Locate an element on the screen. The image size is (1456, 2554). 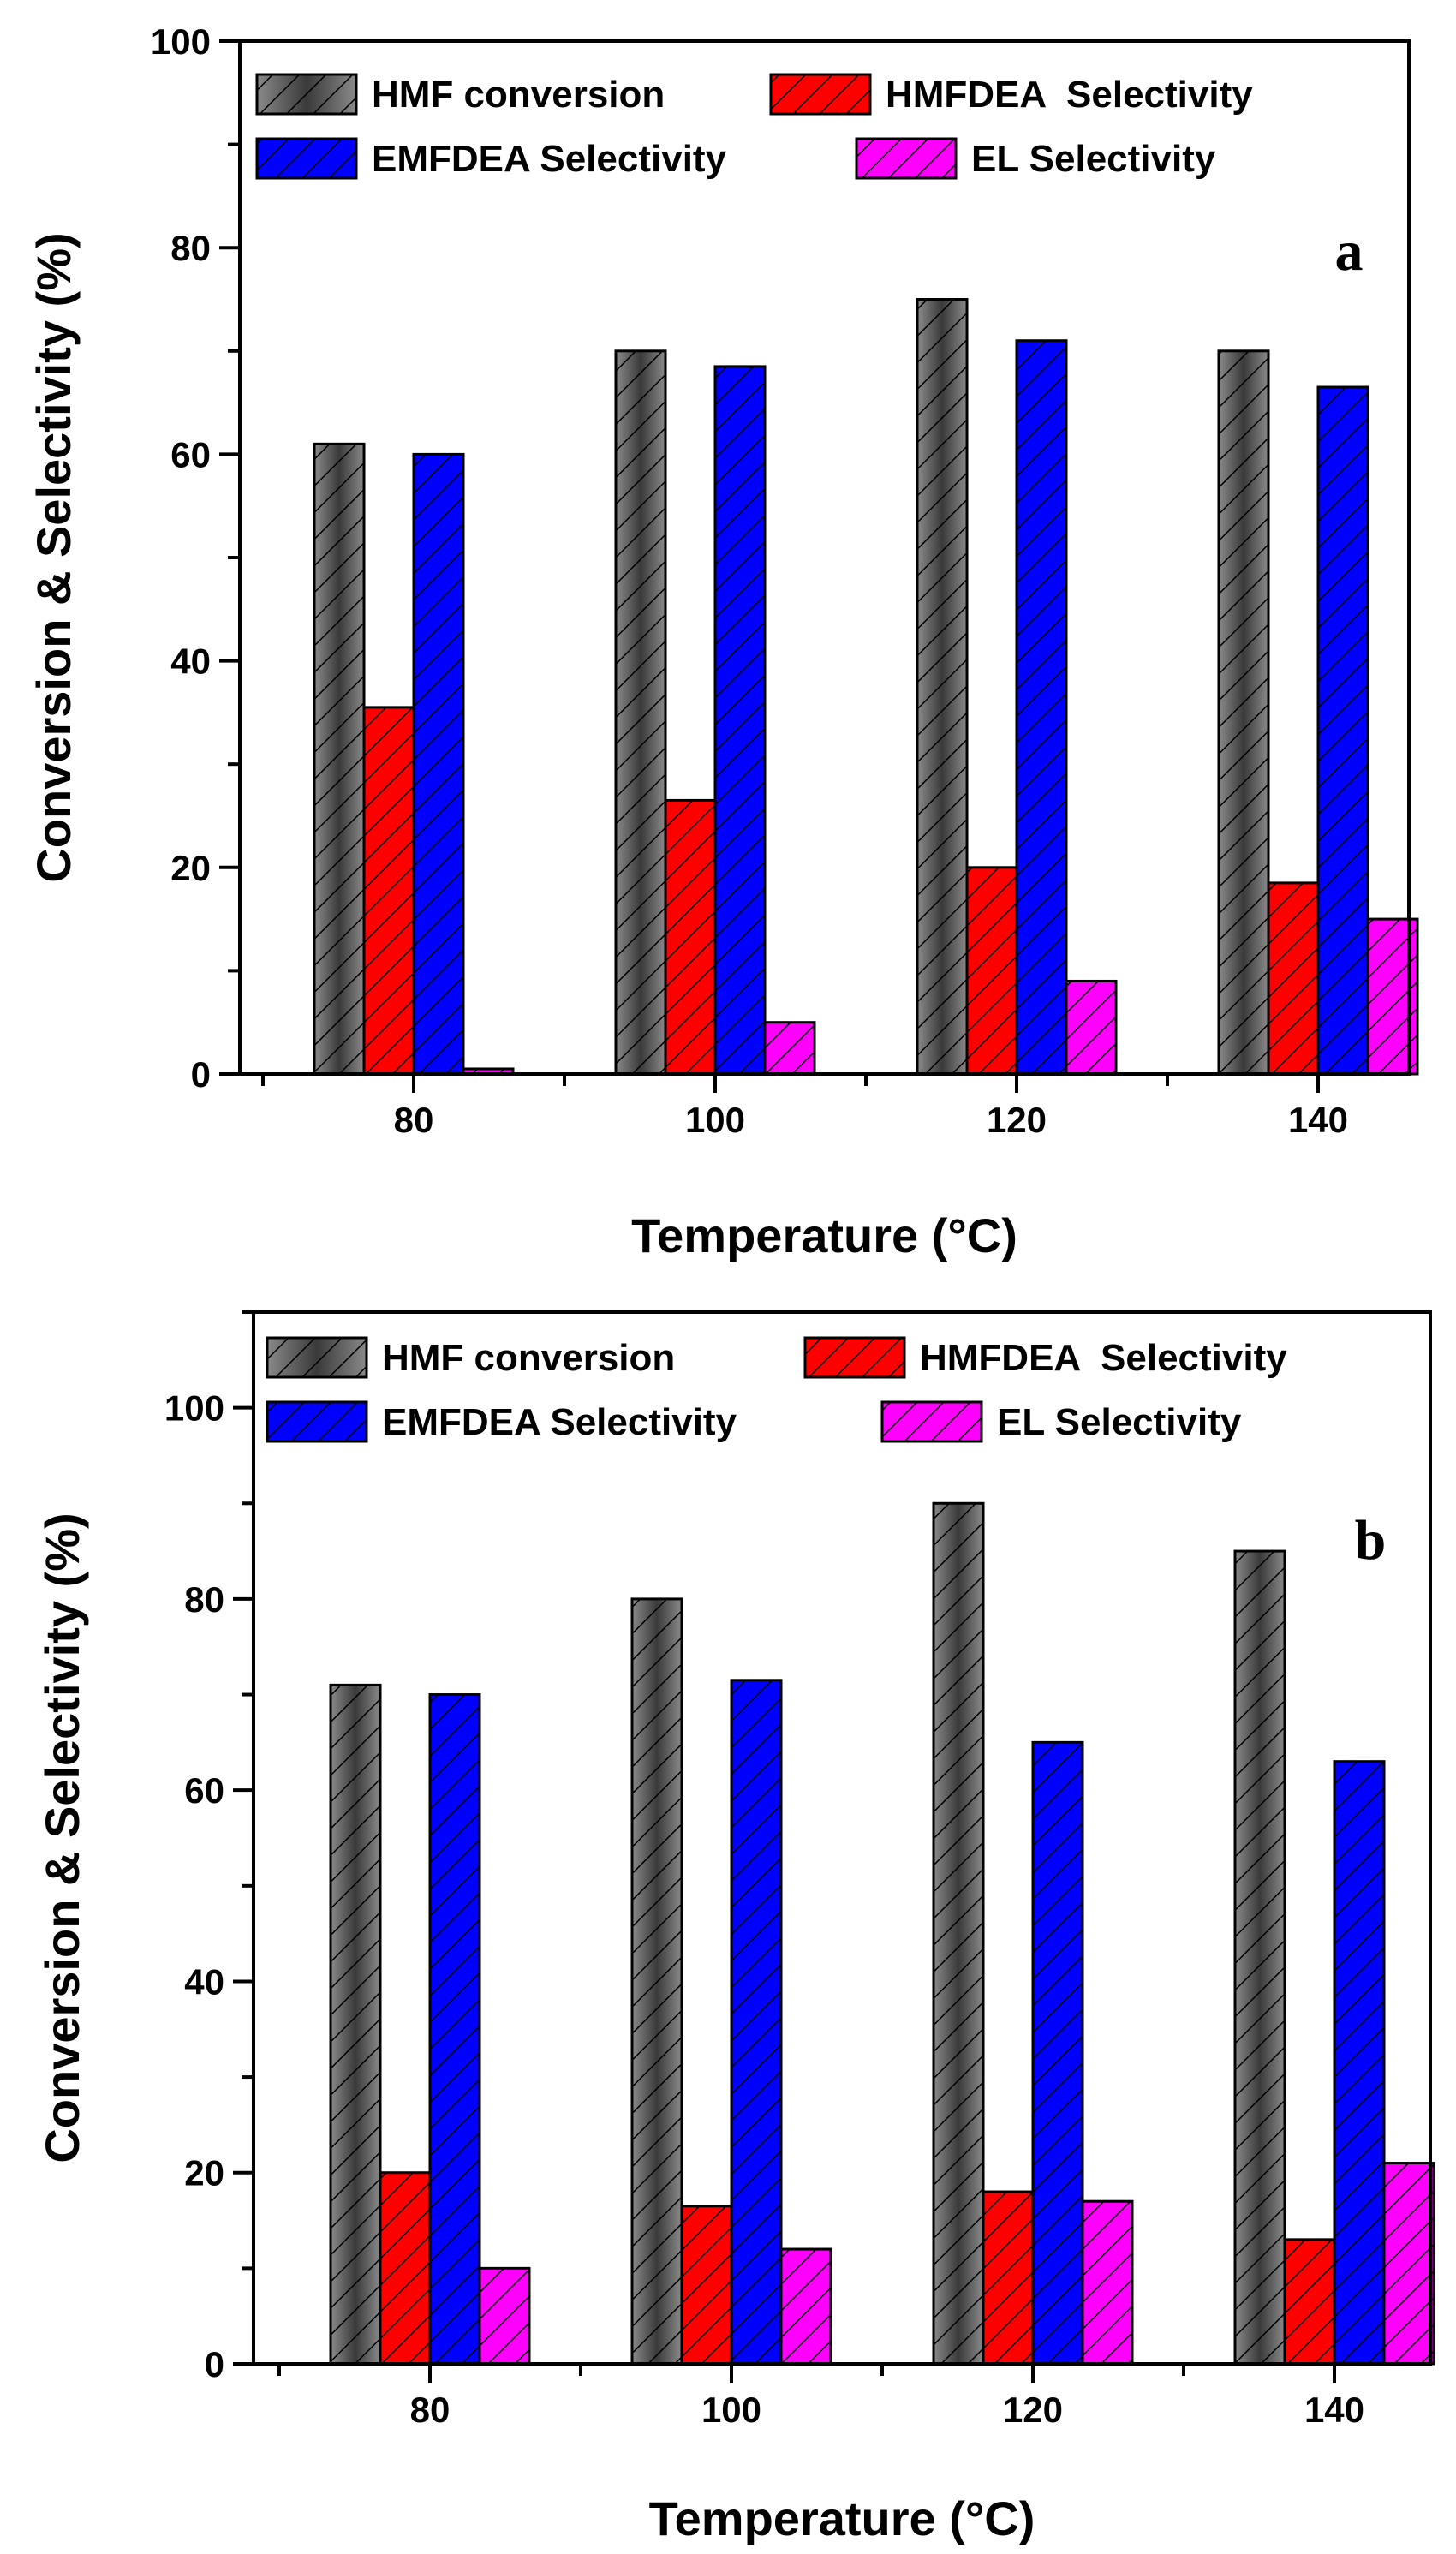
p1-y-axis-title: Conversion & Selectivity (%) is located at coordinates (54, 557).